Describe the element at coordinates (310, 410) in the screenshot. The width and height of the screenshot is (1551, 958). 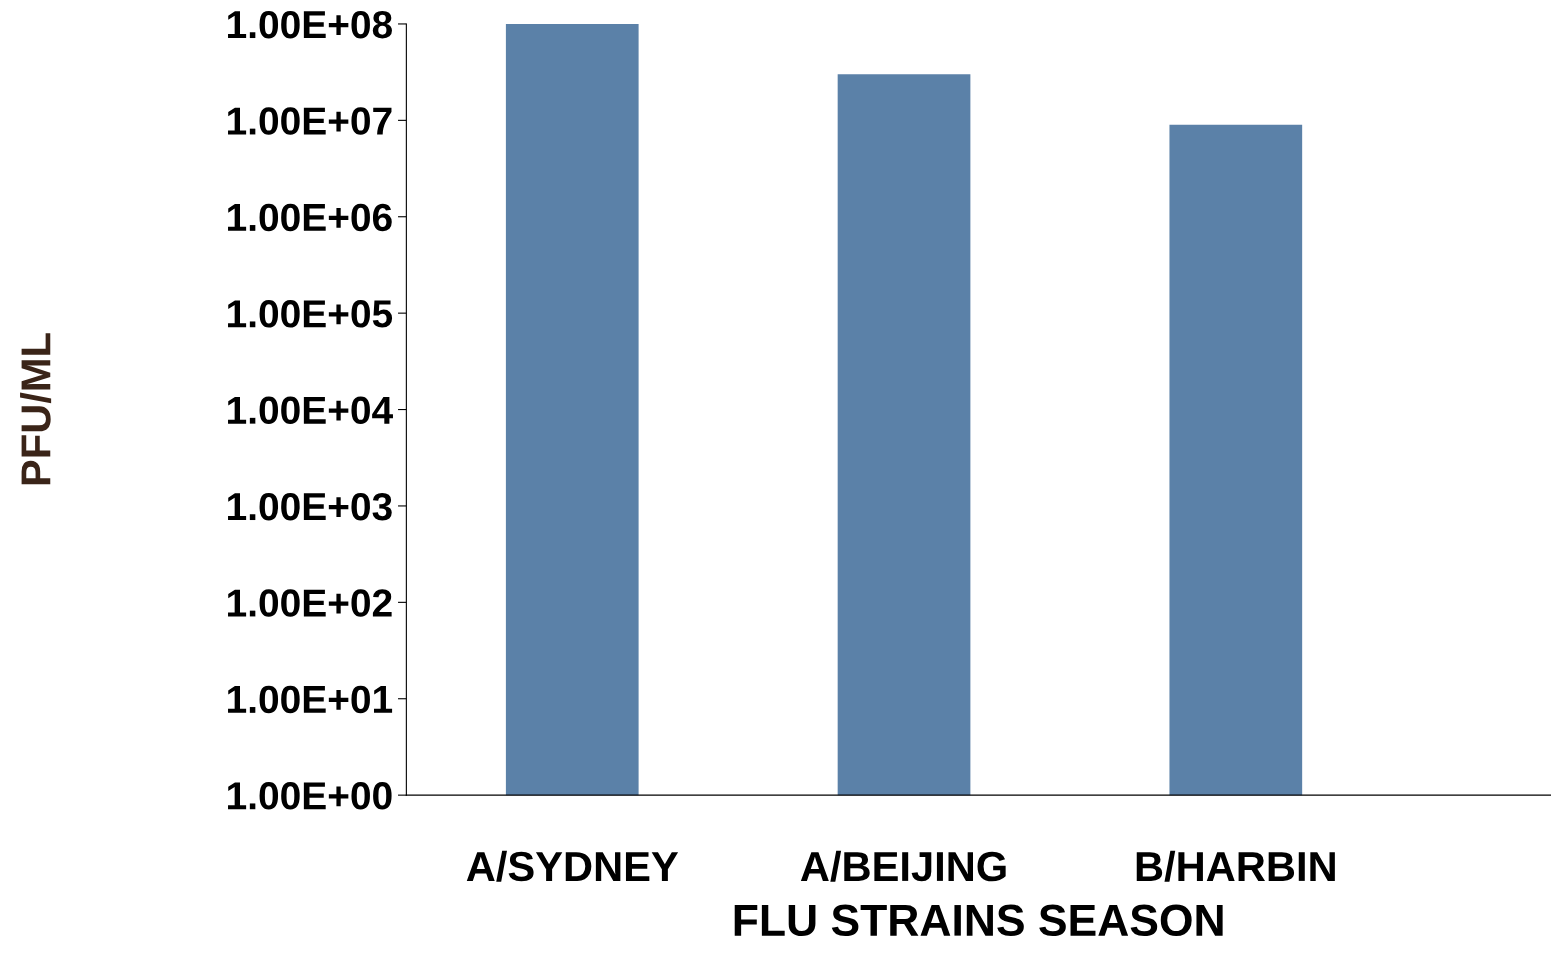
I see `y-tick-label: 1.00E+04` at that location.